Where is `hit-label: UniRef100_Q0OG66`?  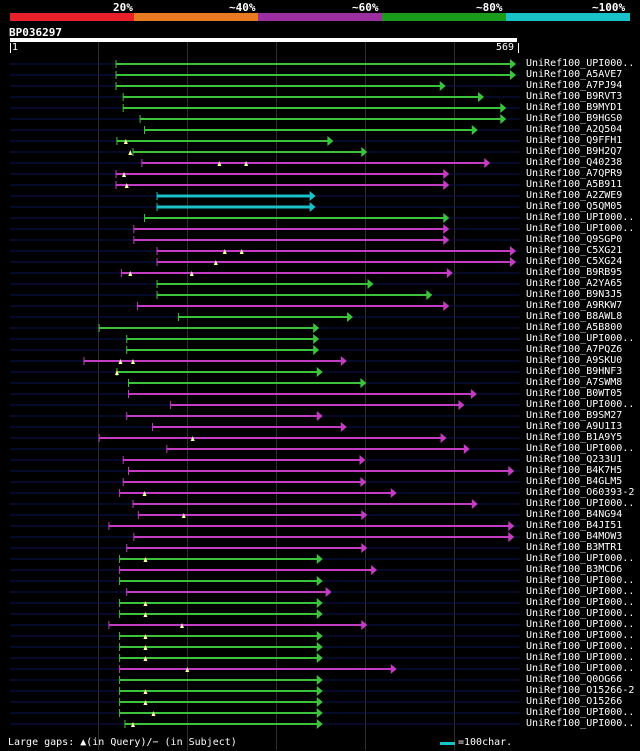 hit-label: UniRef100_Q0OG66 is located at coordinates (574, 679).